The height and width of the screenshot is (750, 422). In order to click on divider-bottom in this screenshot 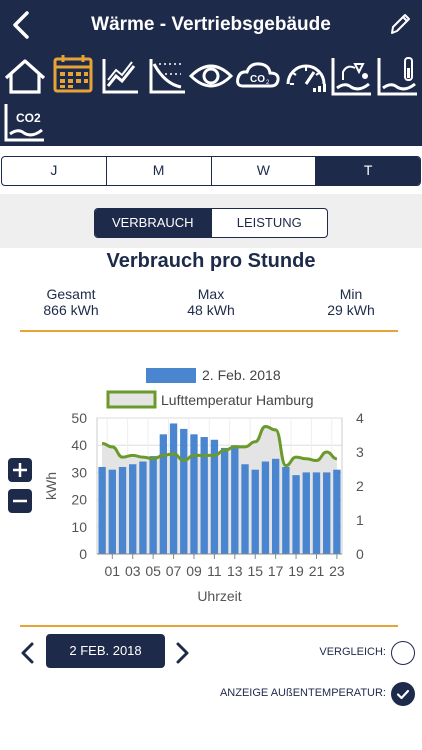, I will do `click(209, 626)`.